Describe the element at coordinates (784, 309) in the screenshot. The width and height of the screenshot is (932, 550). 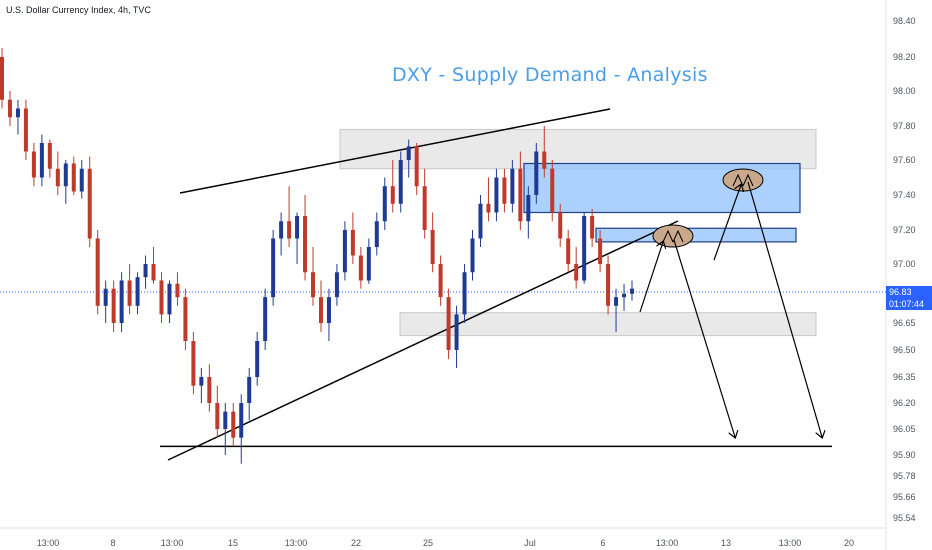
I see `arrow-down-upper` at that location.